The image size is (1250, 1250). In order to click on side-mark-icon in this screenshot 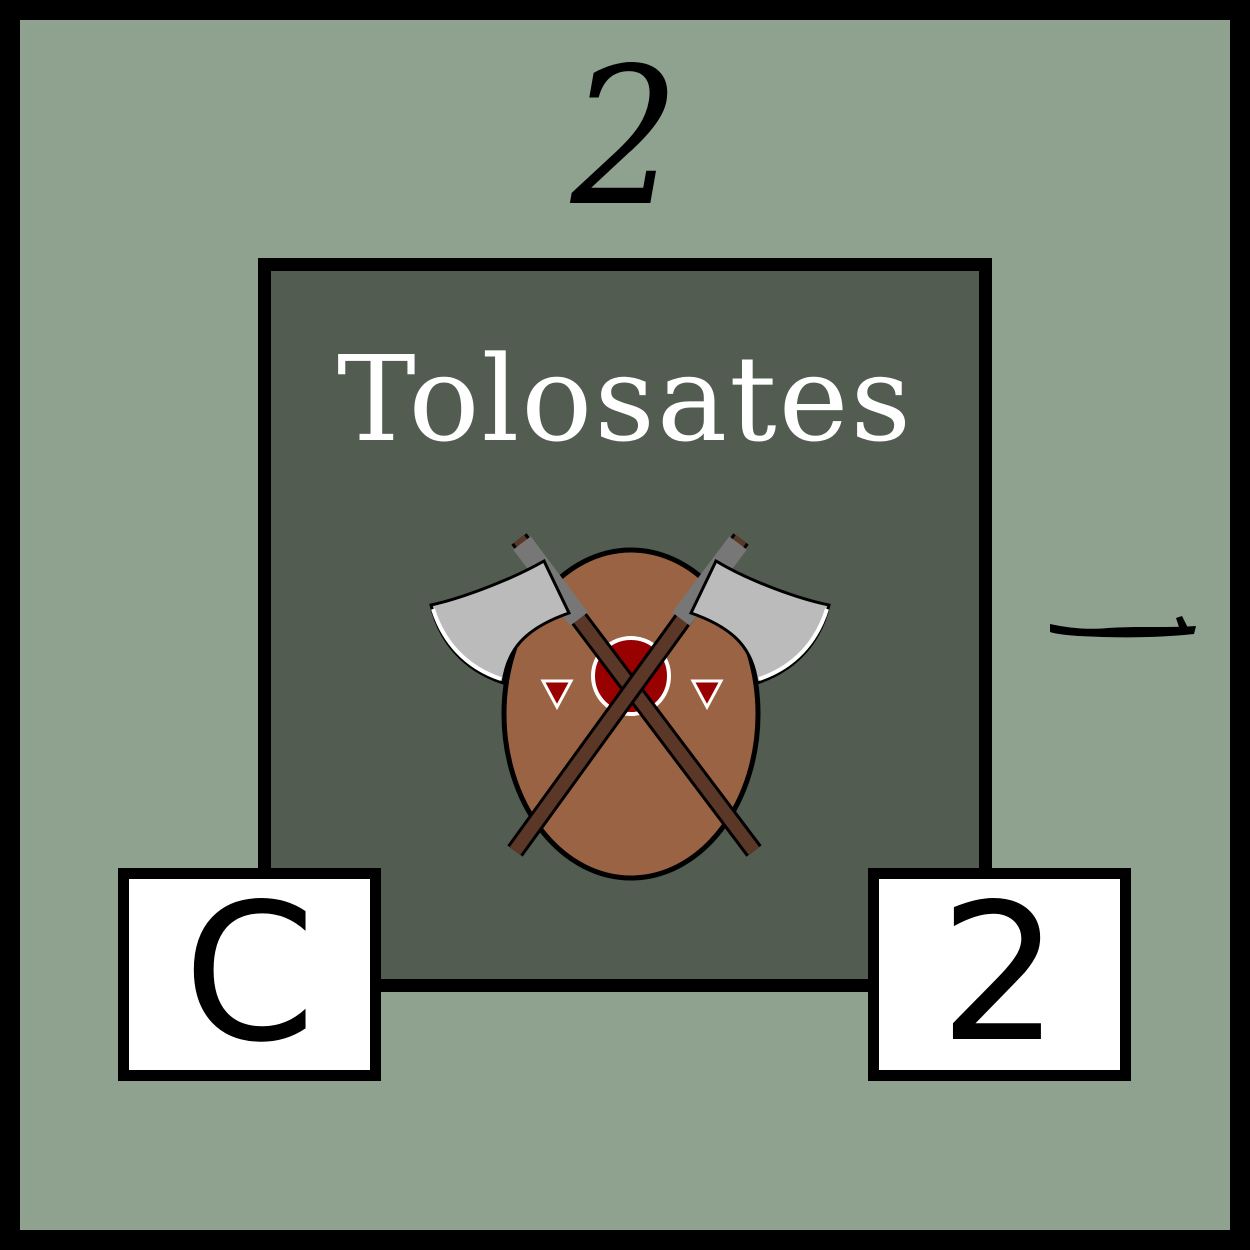, I will do `click(1123, 627)`.